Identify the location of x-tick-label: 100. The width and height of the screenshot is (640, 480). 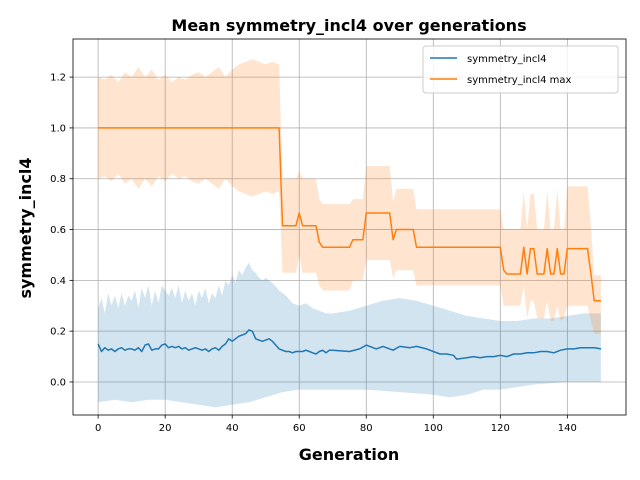
(433, 428).